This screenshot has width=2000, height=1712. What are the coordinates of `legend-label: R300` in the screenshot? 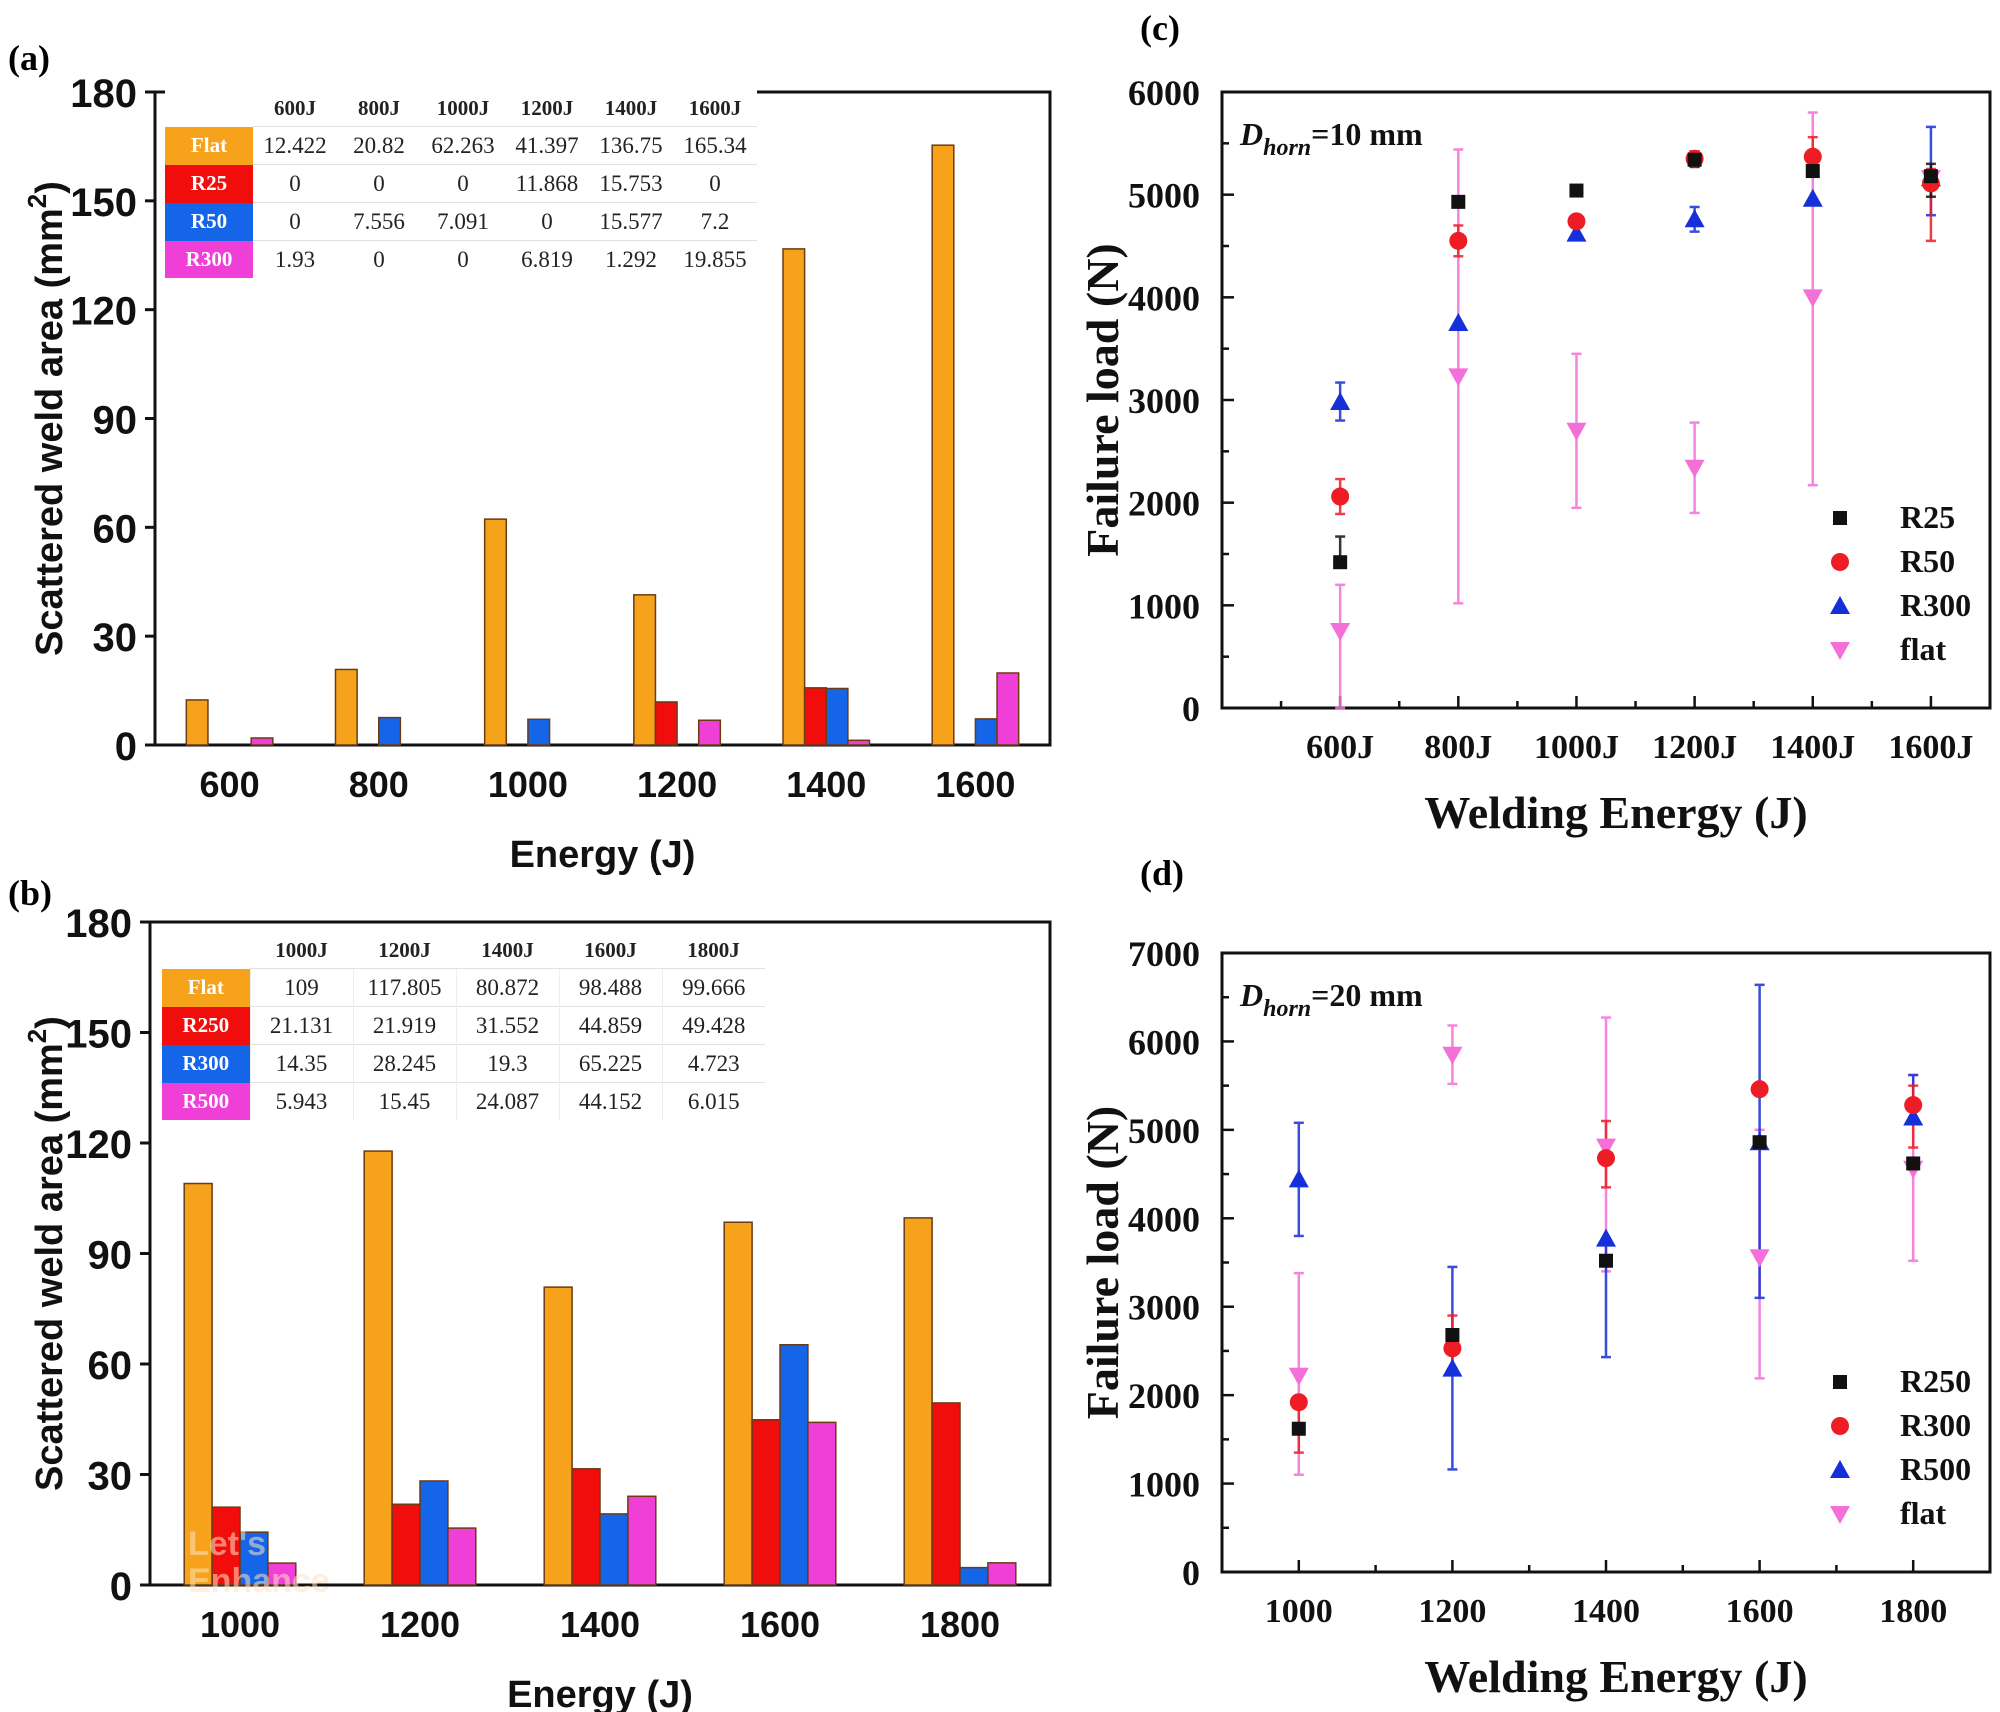 It's located at (1935, 605).